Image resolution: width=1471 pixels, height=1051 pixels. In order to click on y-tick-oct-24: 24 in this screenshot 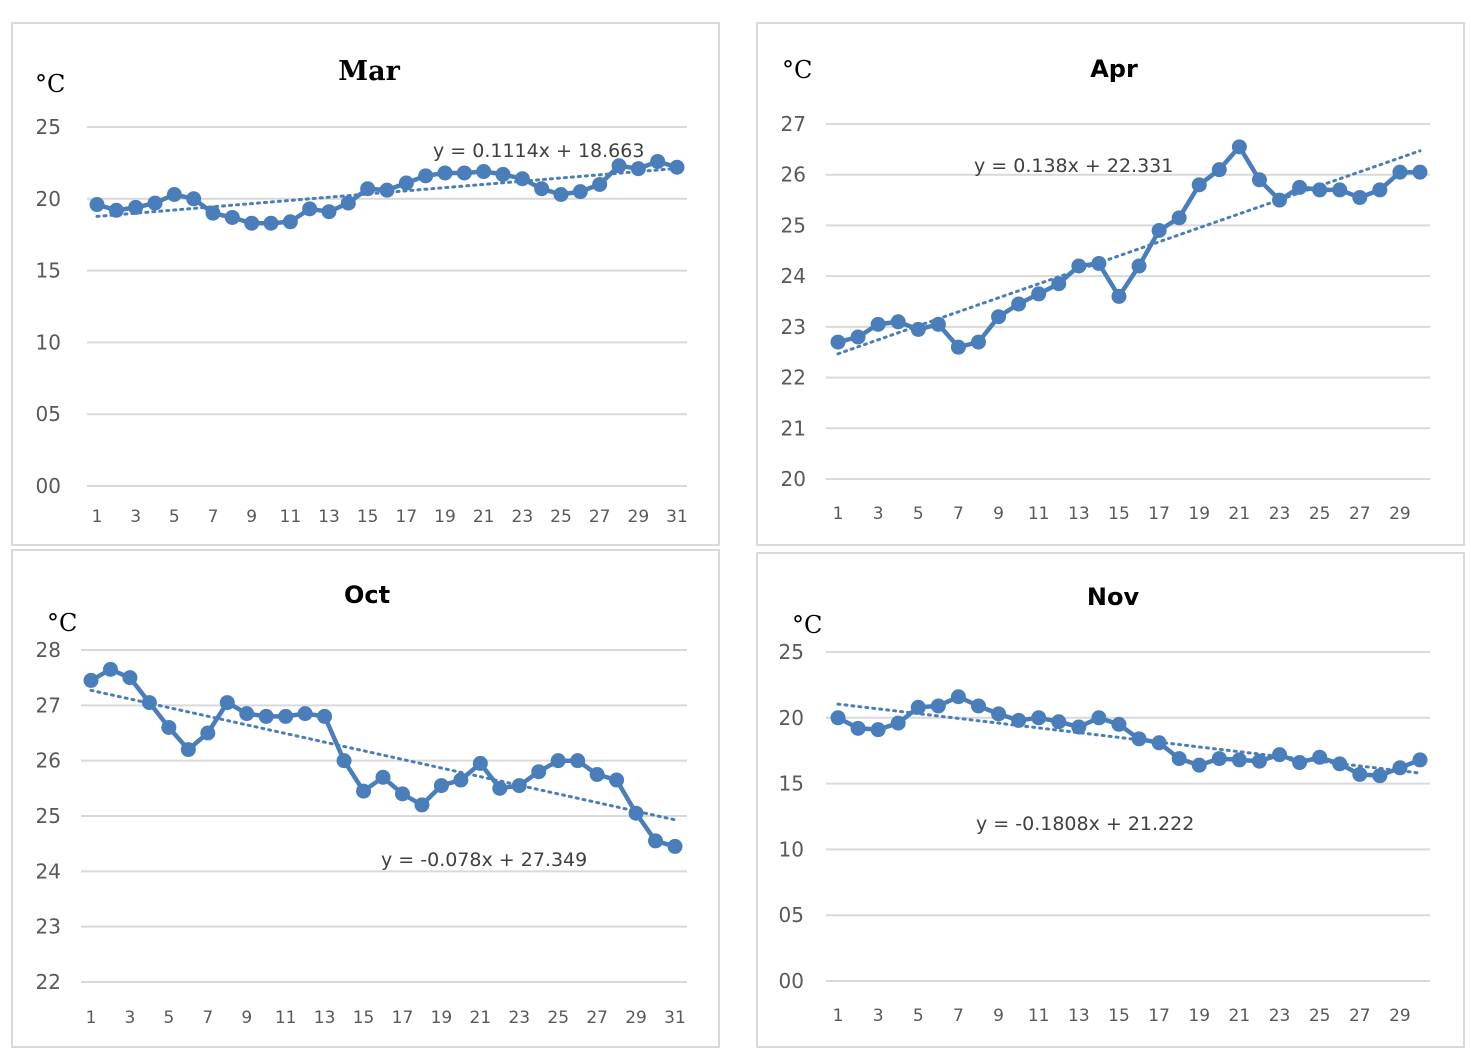, I will do `click(48, 871)`.